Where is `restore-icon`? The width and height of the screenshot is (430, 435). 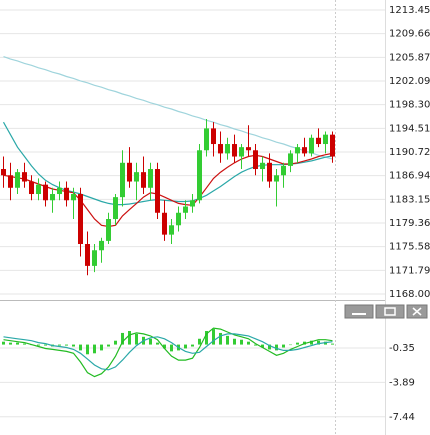
restore-icon is located at coordinates (390, 311).